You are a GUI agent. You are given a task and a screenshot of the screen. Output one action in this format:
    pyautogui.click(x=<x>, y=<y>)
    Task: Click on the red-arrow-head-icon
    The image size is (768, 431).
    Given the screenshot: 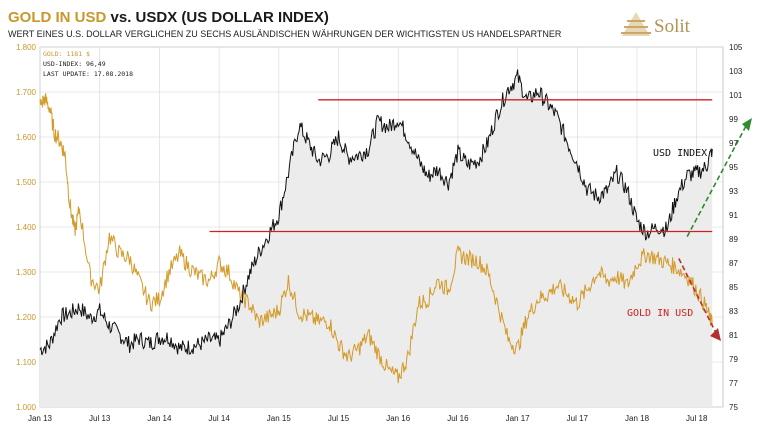 What is the action you would take?
    pyautogui.click(x=715, y=334)
    